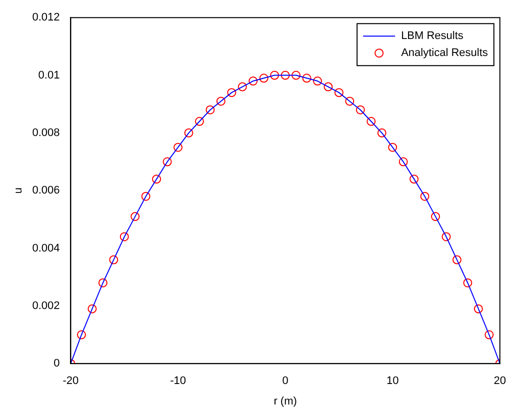  What do you see at coordinates (46, 306) in the screenshot?
I see `y-tick-label: 0.002` at bounding box center [46, 306].